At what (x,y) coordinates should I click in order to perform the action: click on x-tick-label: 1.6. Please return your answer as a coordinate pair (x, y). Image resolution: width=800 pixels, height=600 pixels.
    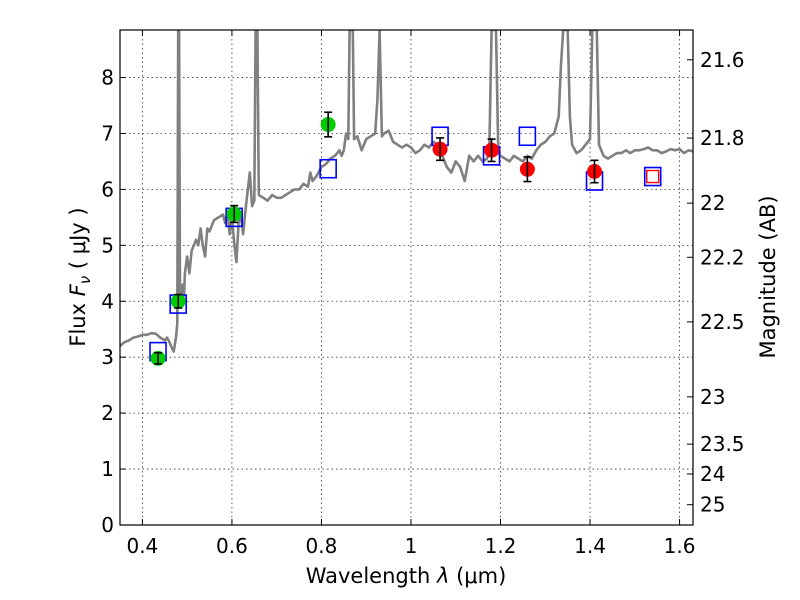
    Looking at the image, I should click on (680, 546).